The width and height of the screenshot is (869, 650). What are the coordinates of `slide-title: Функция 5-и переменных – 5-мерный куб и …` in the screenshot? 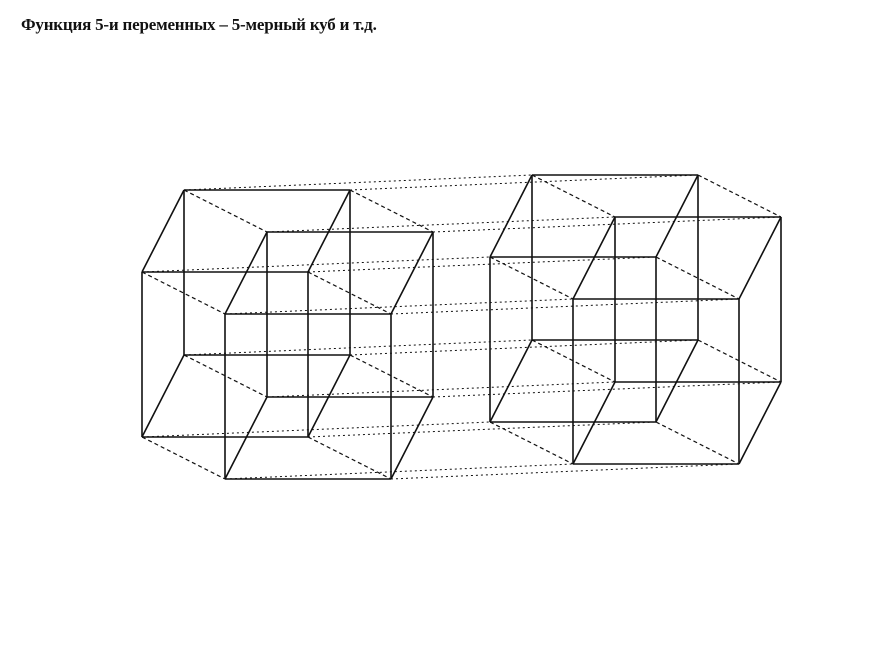 It's located at (199, 24).